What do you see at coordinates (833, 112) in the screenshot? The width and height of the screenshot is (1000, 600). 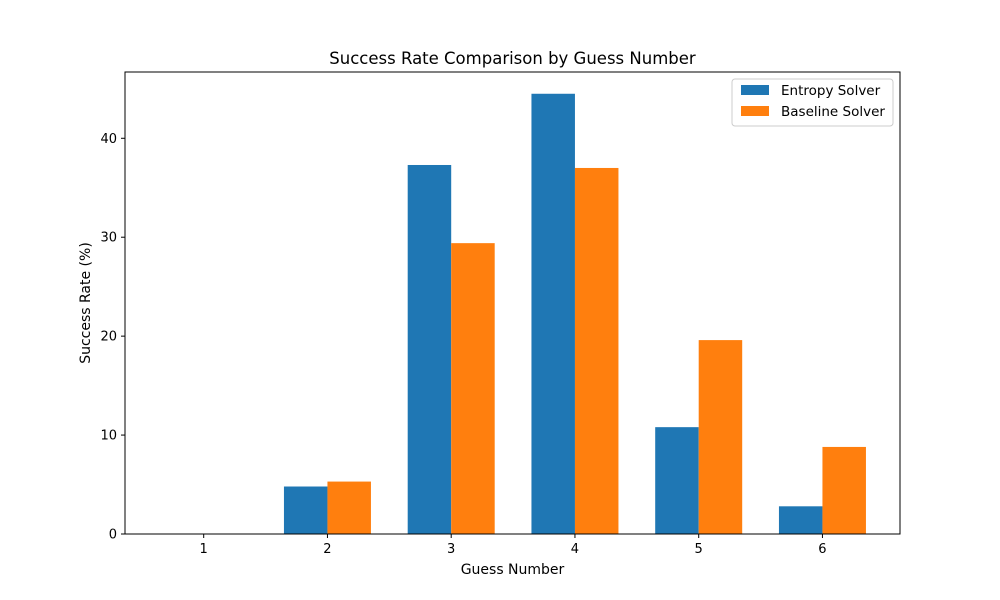 I see `legend-label-baseline: Baseline Solver` at bounding box center [833, 112].